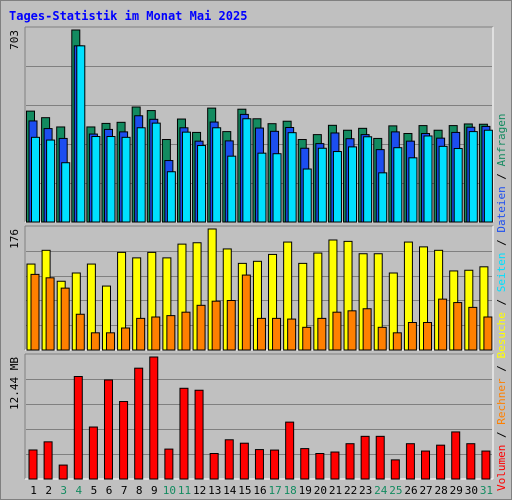 This screenshot has width=512, height=501. Describe the element at coordinates (274, 490) in the screenshot. I see `day-label-17: 17` at that location.